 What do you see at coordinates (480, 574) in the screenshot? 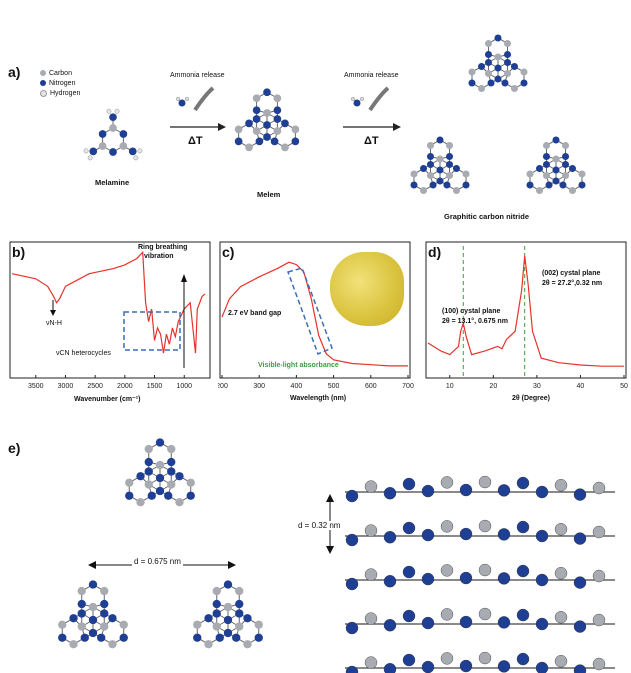
I see `stacked-layers` at bounding box center [480, 574].